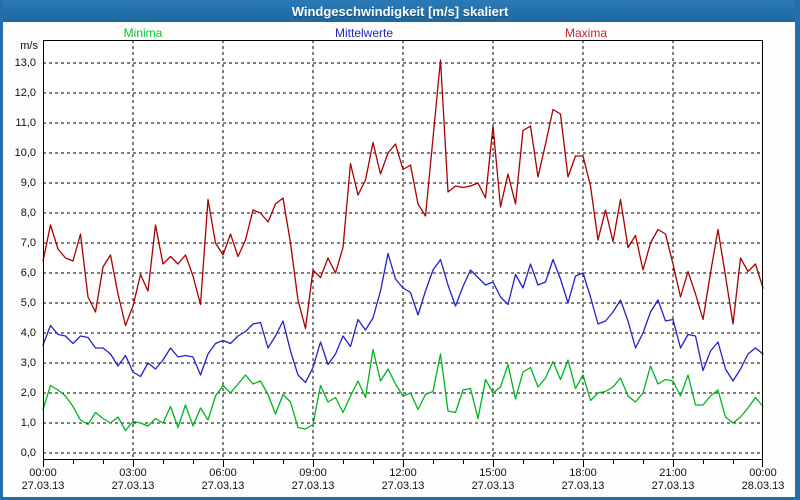  I want to click on legend-item-minima: Minima, so click(143, 33).